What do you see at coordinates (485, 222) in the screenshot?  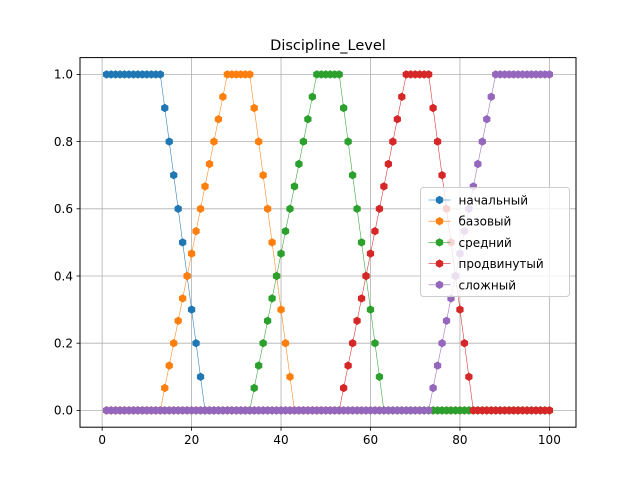 I see `legend-label: базовый` at bounding box center [485, 222].